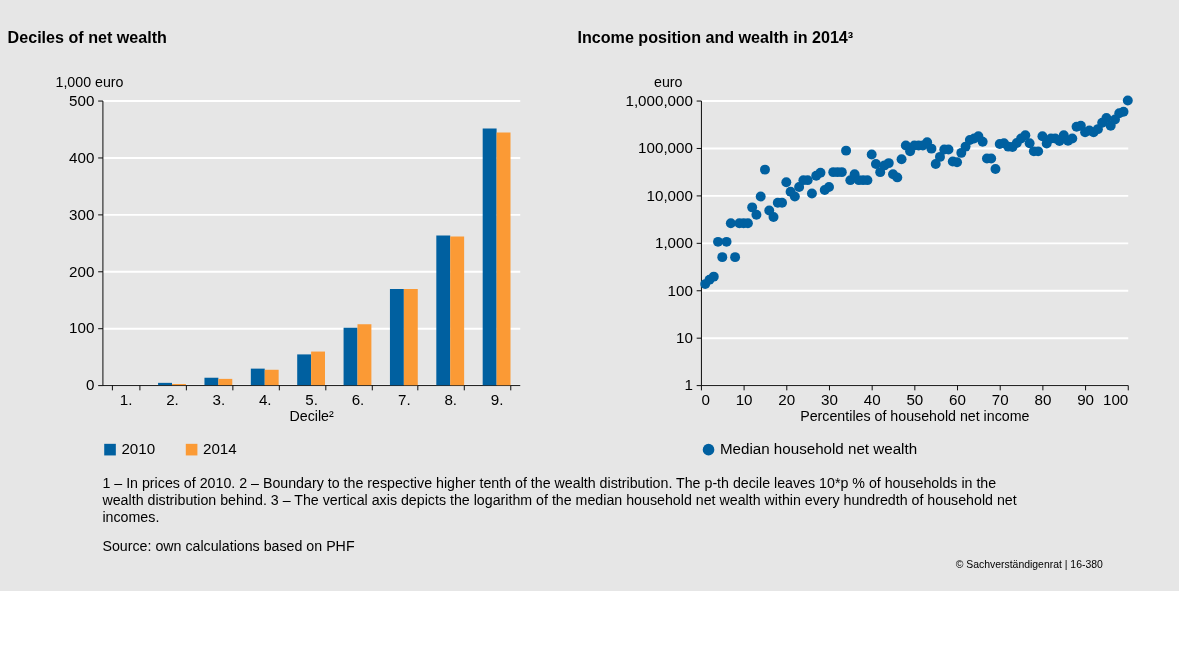  What do you see at coordinates (82, 214) in the screenshot?
I see `y-tick-label: 300` at bounding box center [82, 214].